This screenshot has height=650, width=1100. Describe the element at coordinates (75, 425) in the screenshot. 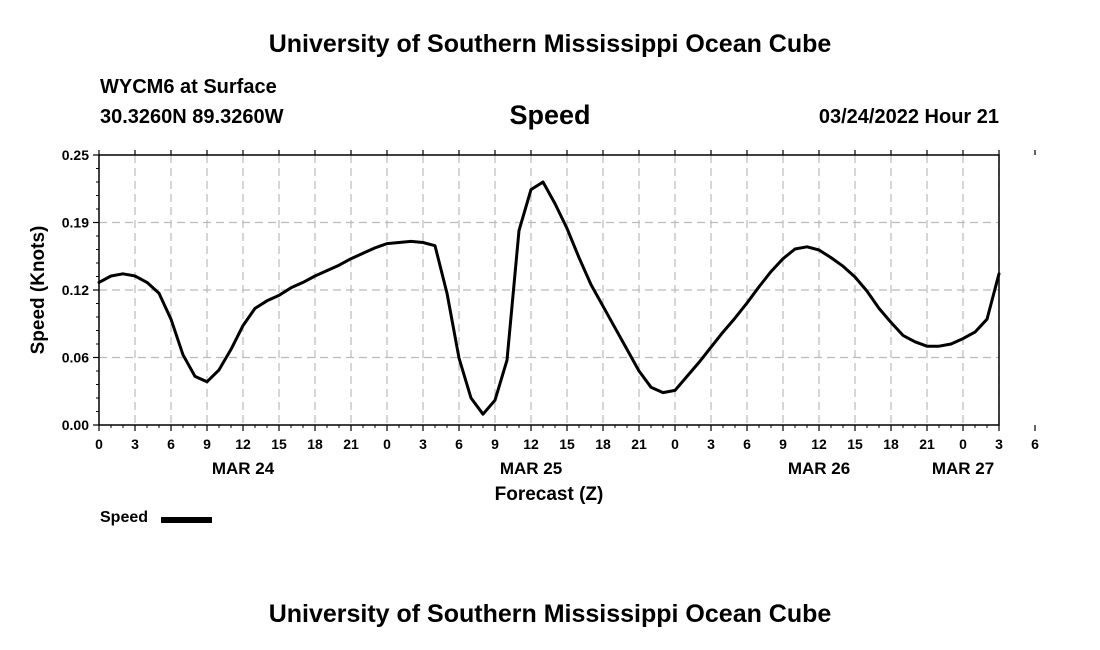

I see `y-tick-label: 0.00` at that location.